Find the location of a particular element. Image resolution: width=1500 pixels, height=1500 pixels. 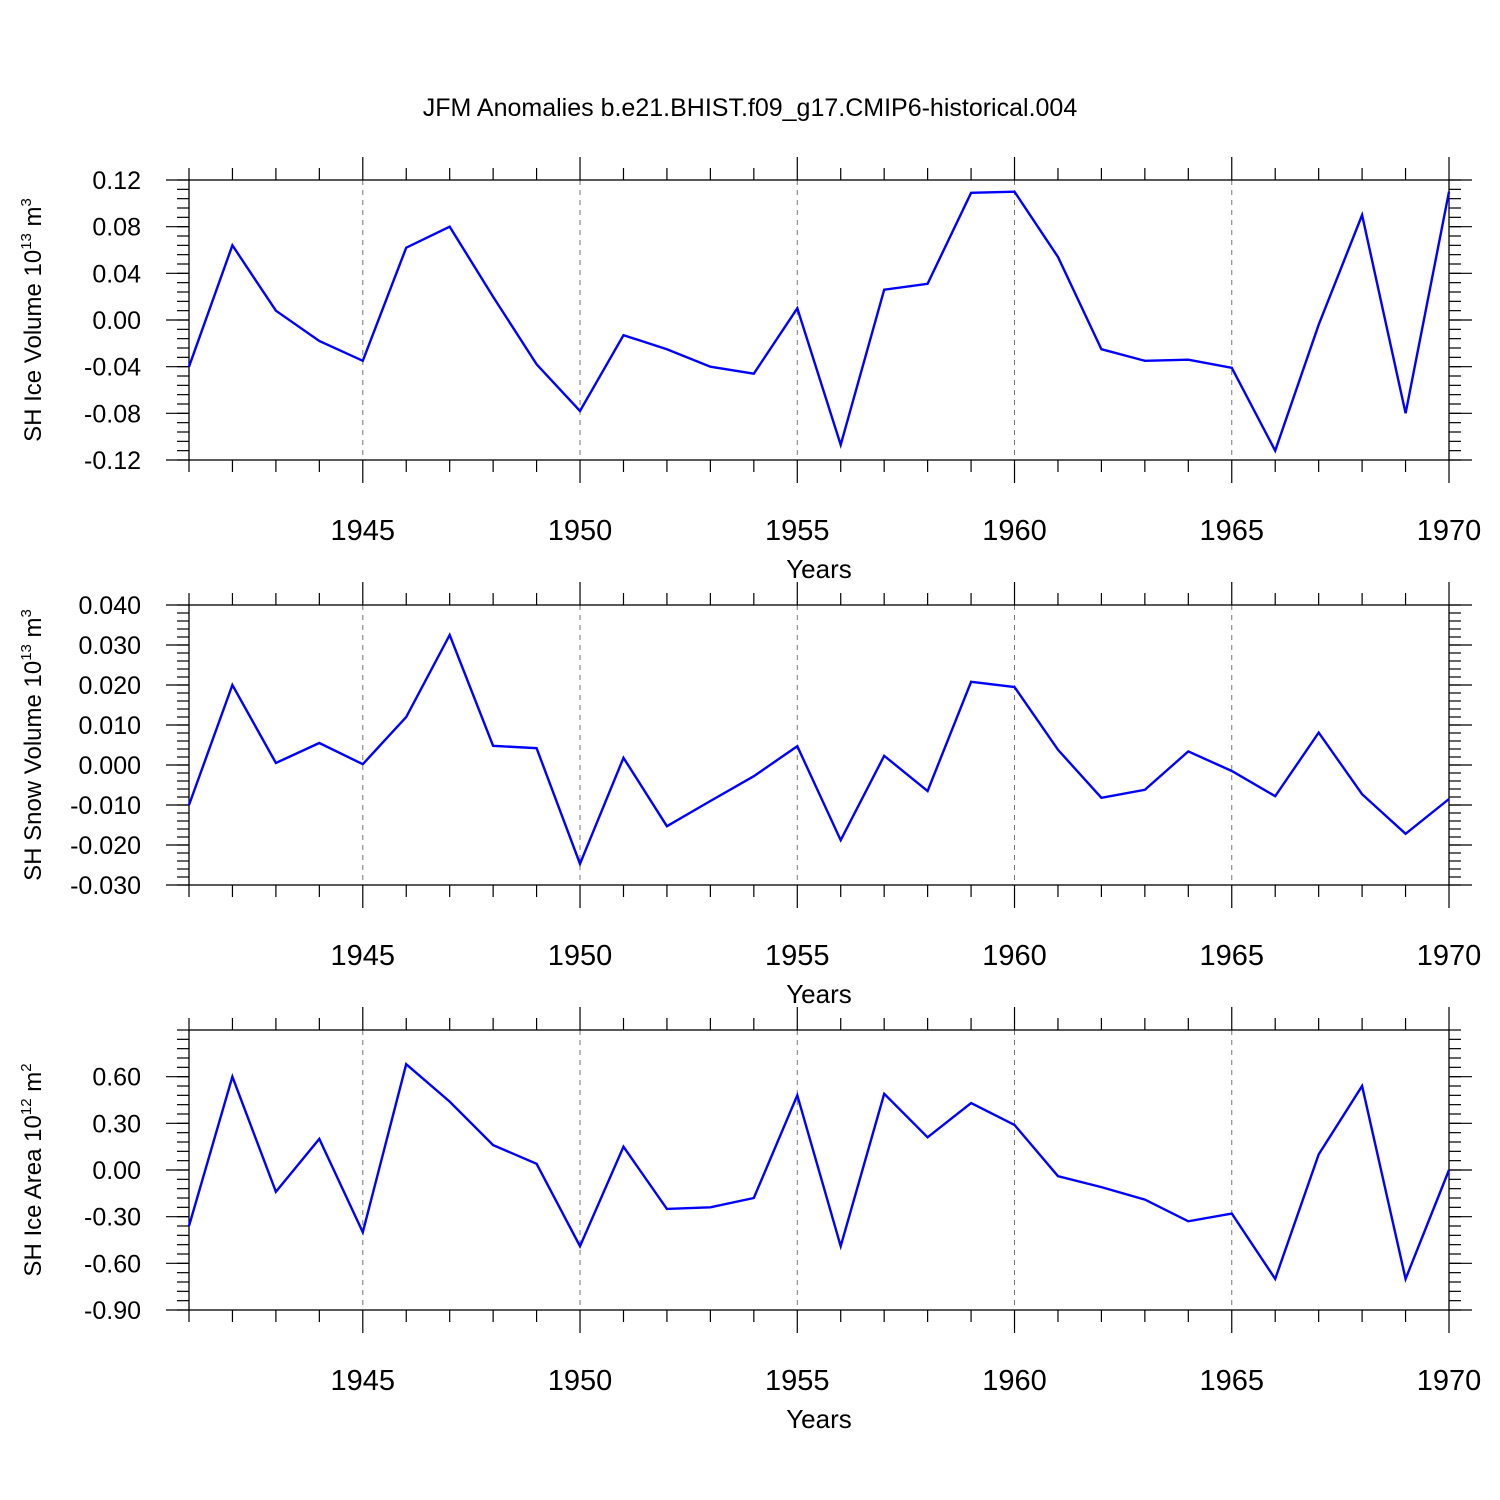

y-tick-label: 0.010 is located at coordinates (109, 726).